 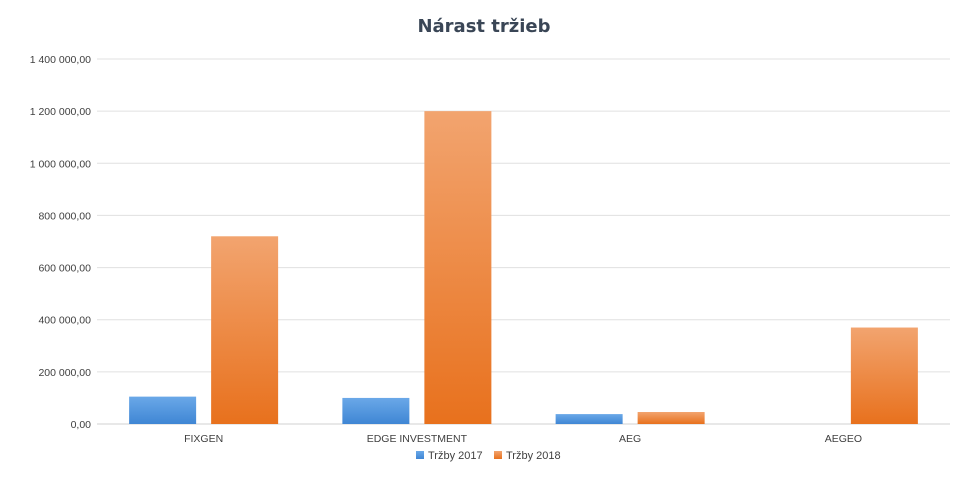 I want to click on y-tick-label: 400 000,00, so click(x=64, y=321).